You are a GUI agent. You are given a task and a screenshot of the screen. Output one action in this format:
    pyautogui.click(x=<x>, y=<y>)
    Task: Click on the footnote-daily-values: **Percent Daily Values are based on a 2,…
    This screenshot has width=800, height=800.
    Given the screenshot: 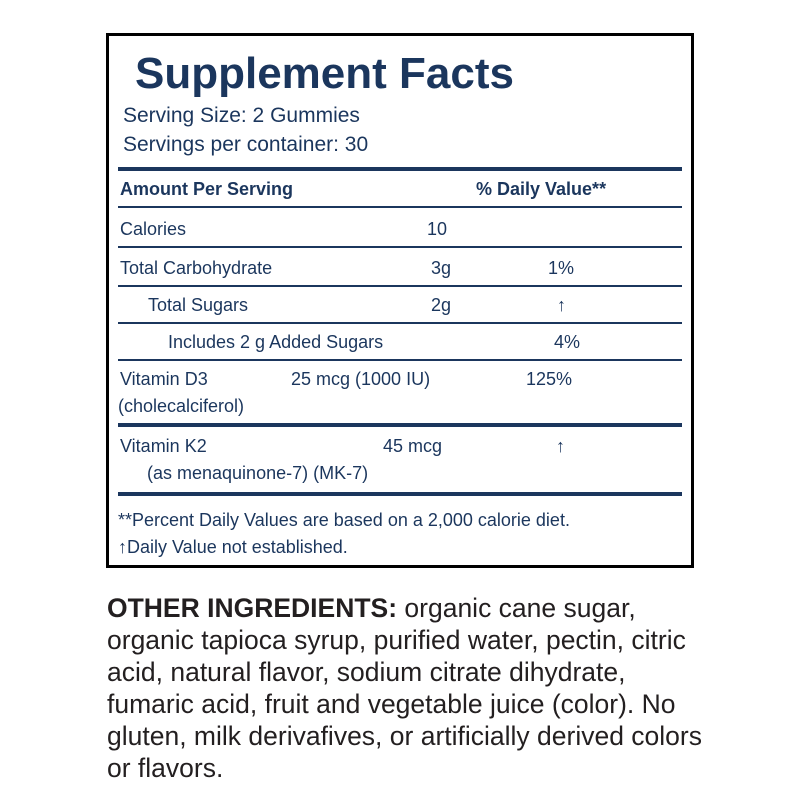 What is the action you would take?
    pyautogui.click(x=344, y=520)
    